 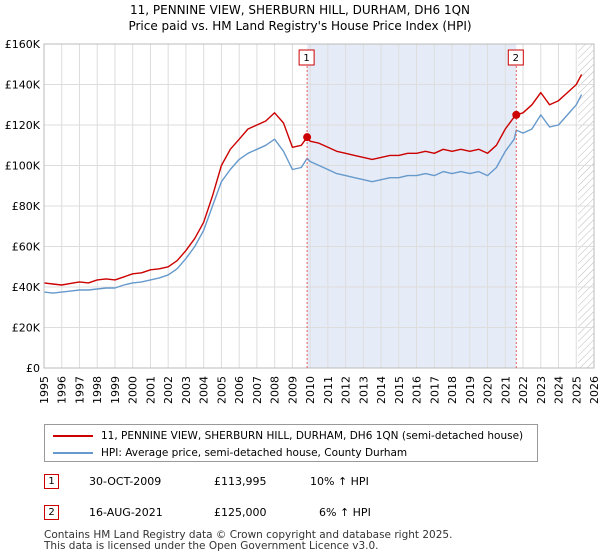 What do you see at coordinates (346, 390) in the screenshot?
I see `x-tick-label: 2012` at bounding box center [346, 390].